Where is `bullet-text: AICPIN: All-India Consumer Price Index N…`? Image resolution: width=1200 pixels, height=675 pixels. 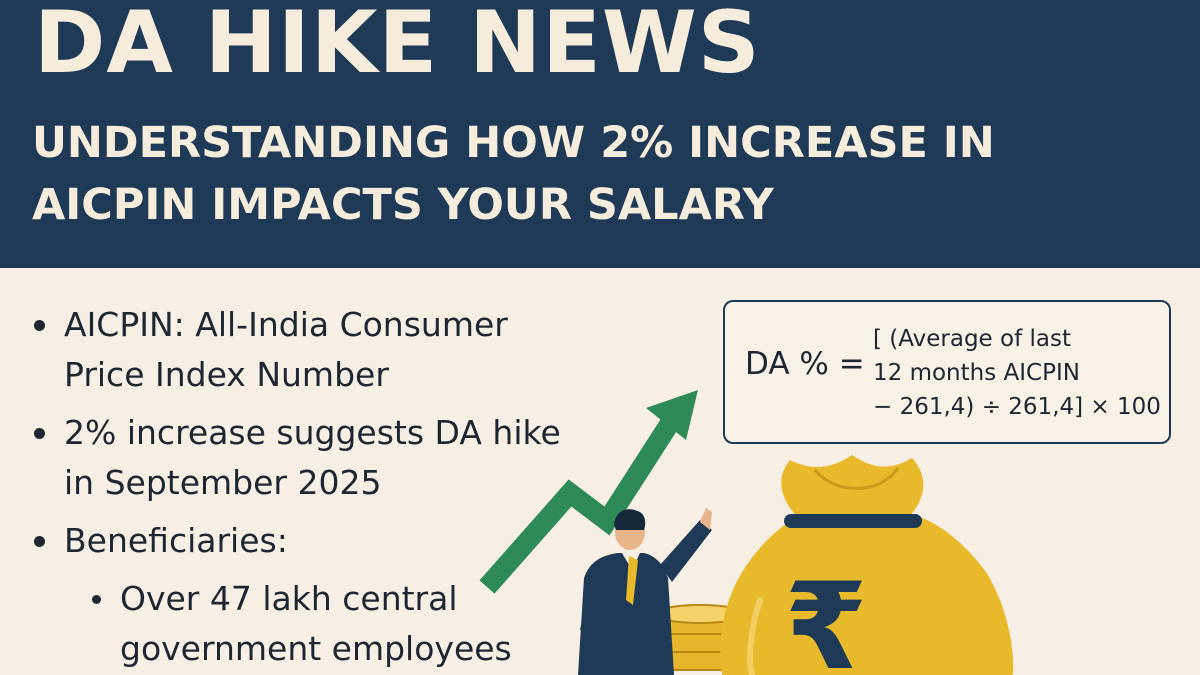
bullet-text: AICPIN: All-India Consumer Price Index N… is located at coordinates (286, 349).